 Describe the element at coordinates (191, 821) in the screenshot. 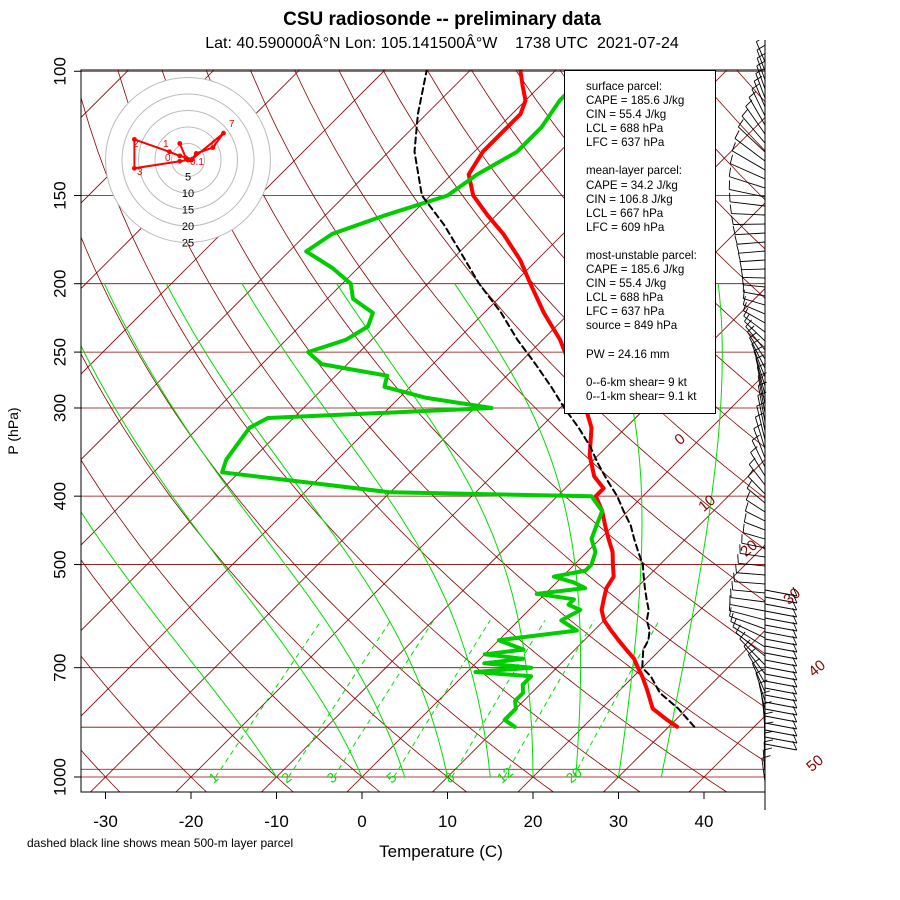

I see `x-tick-label: -20` at that location.